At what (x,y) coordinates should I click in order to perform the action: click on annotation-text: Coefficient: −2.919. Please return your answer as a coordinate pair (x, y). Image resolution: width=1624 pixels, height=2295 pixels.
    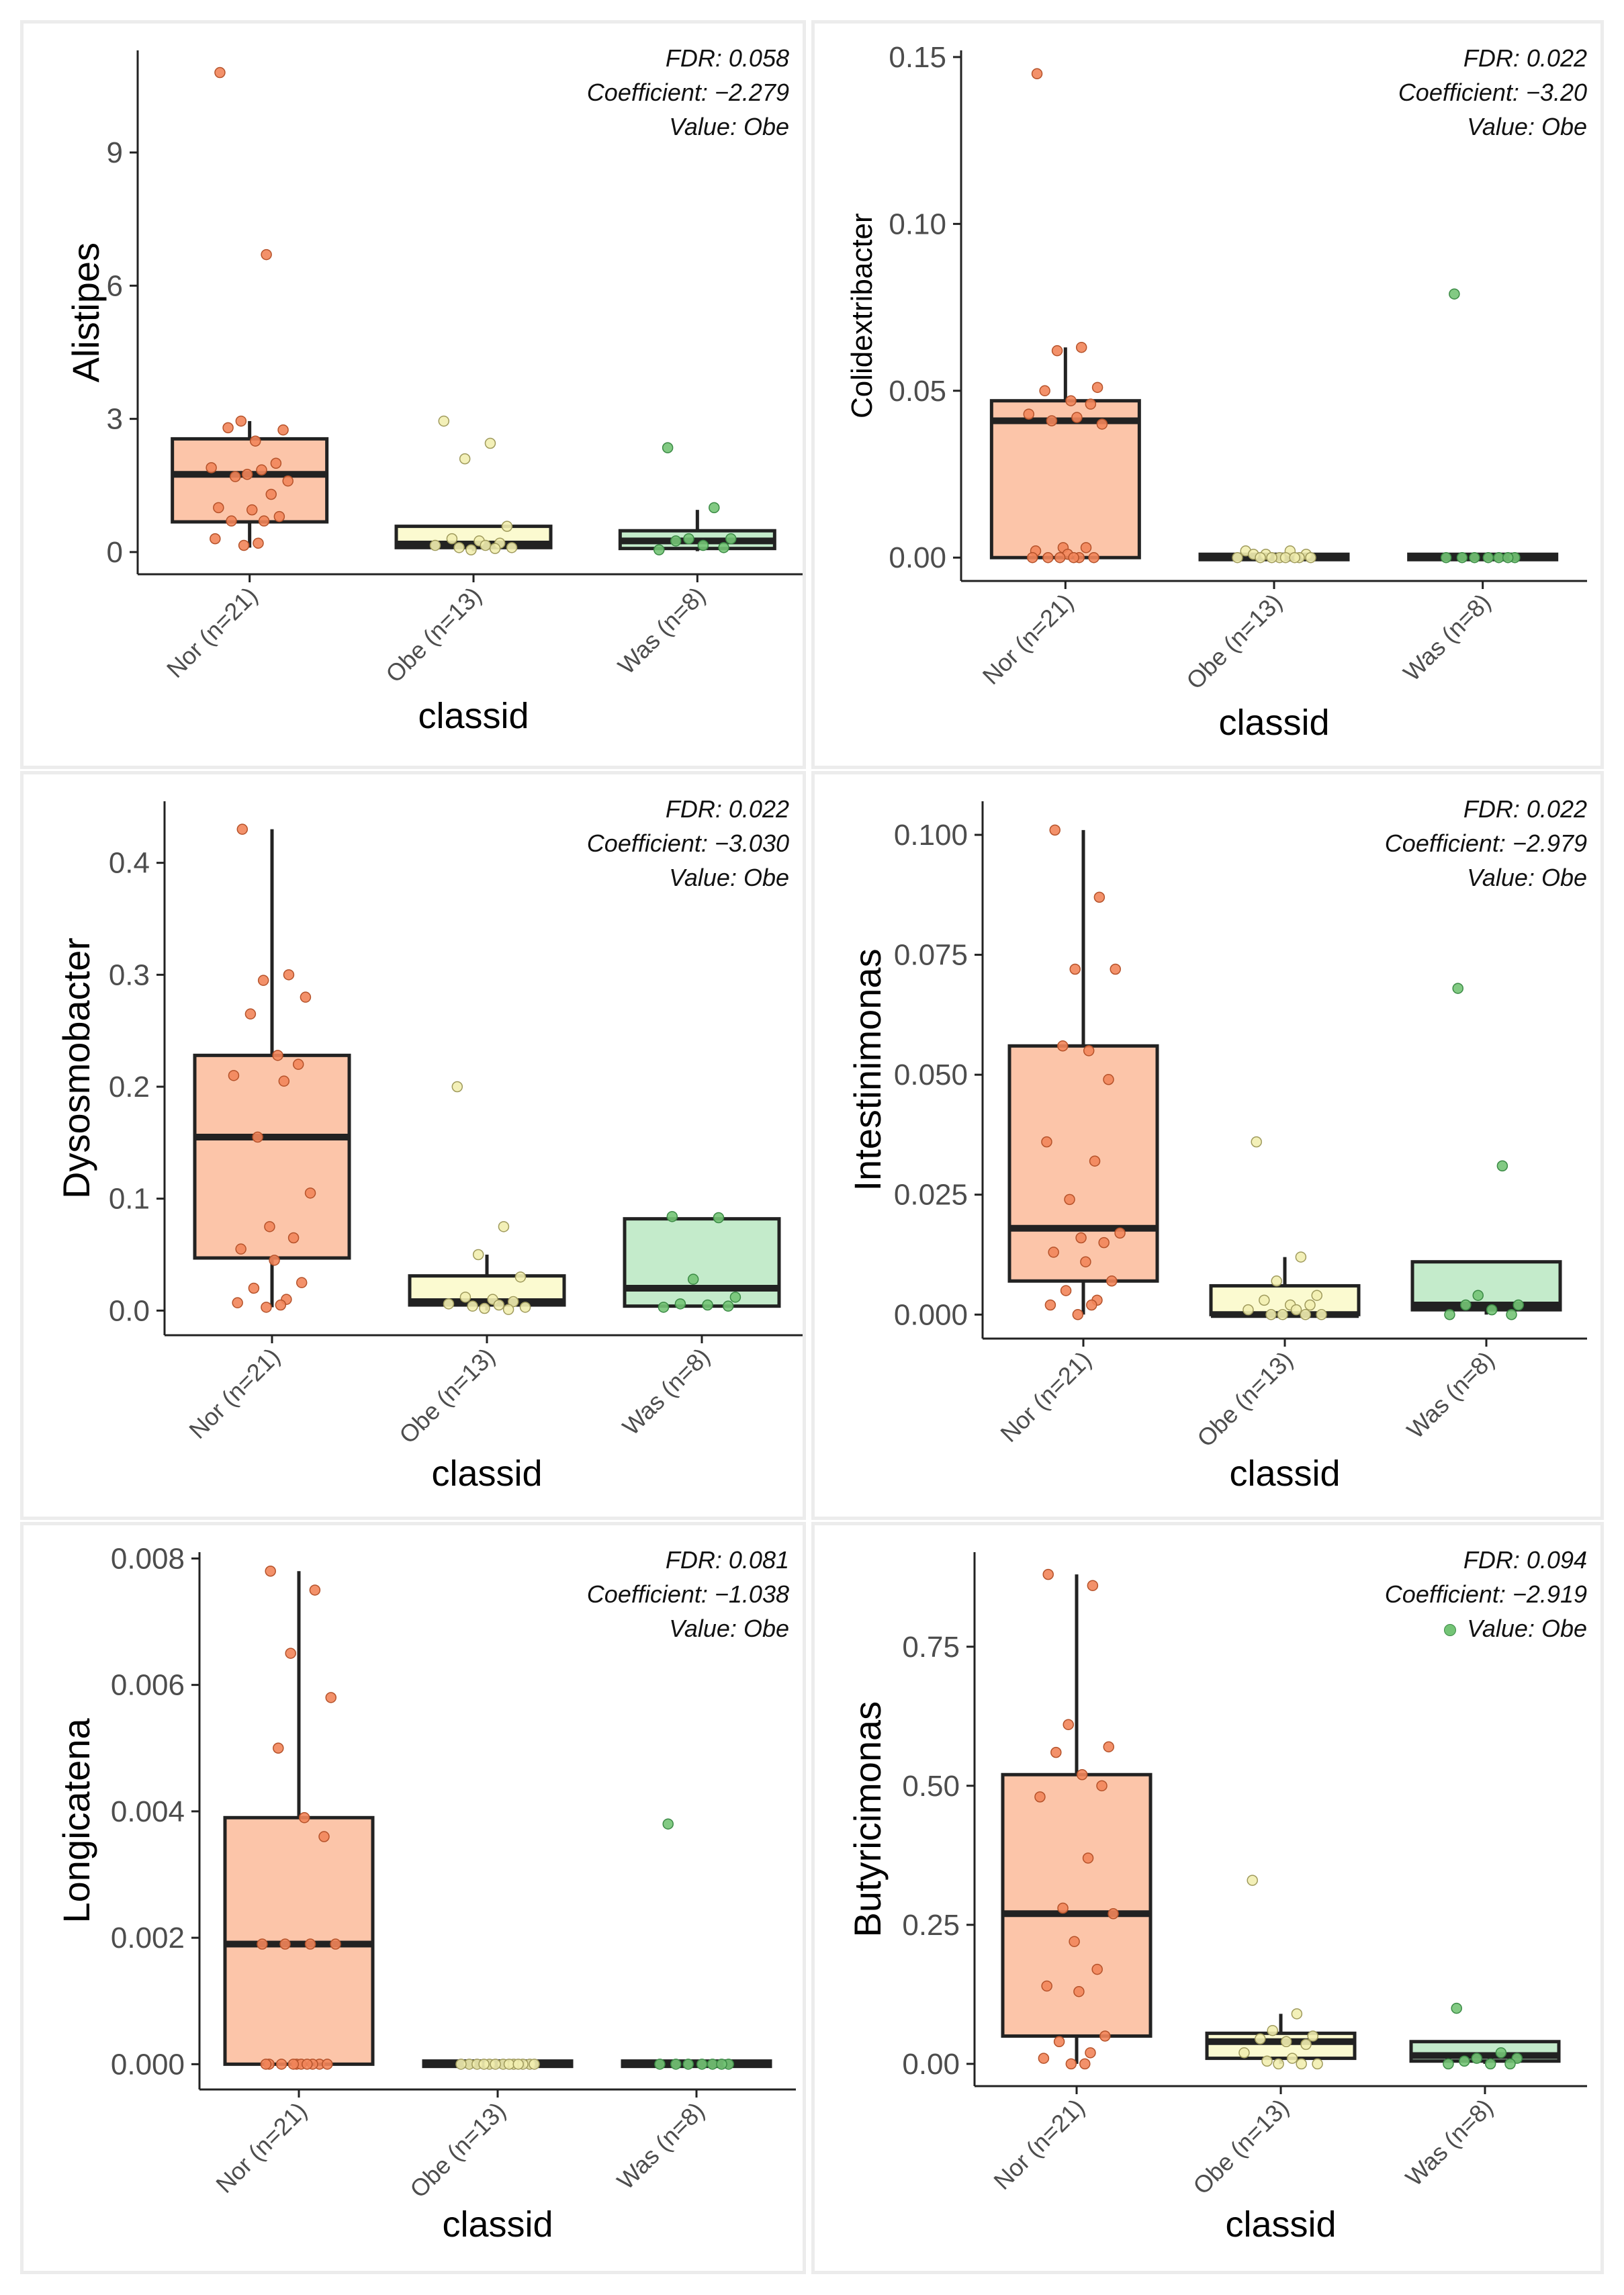
    Looking at the image, I should click on (1485, 1594).